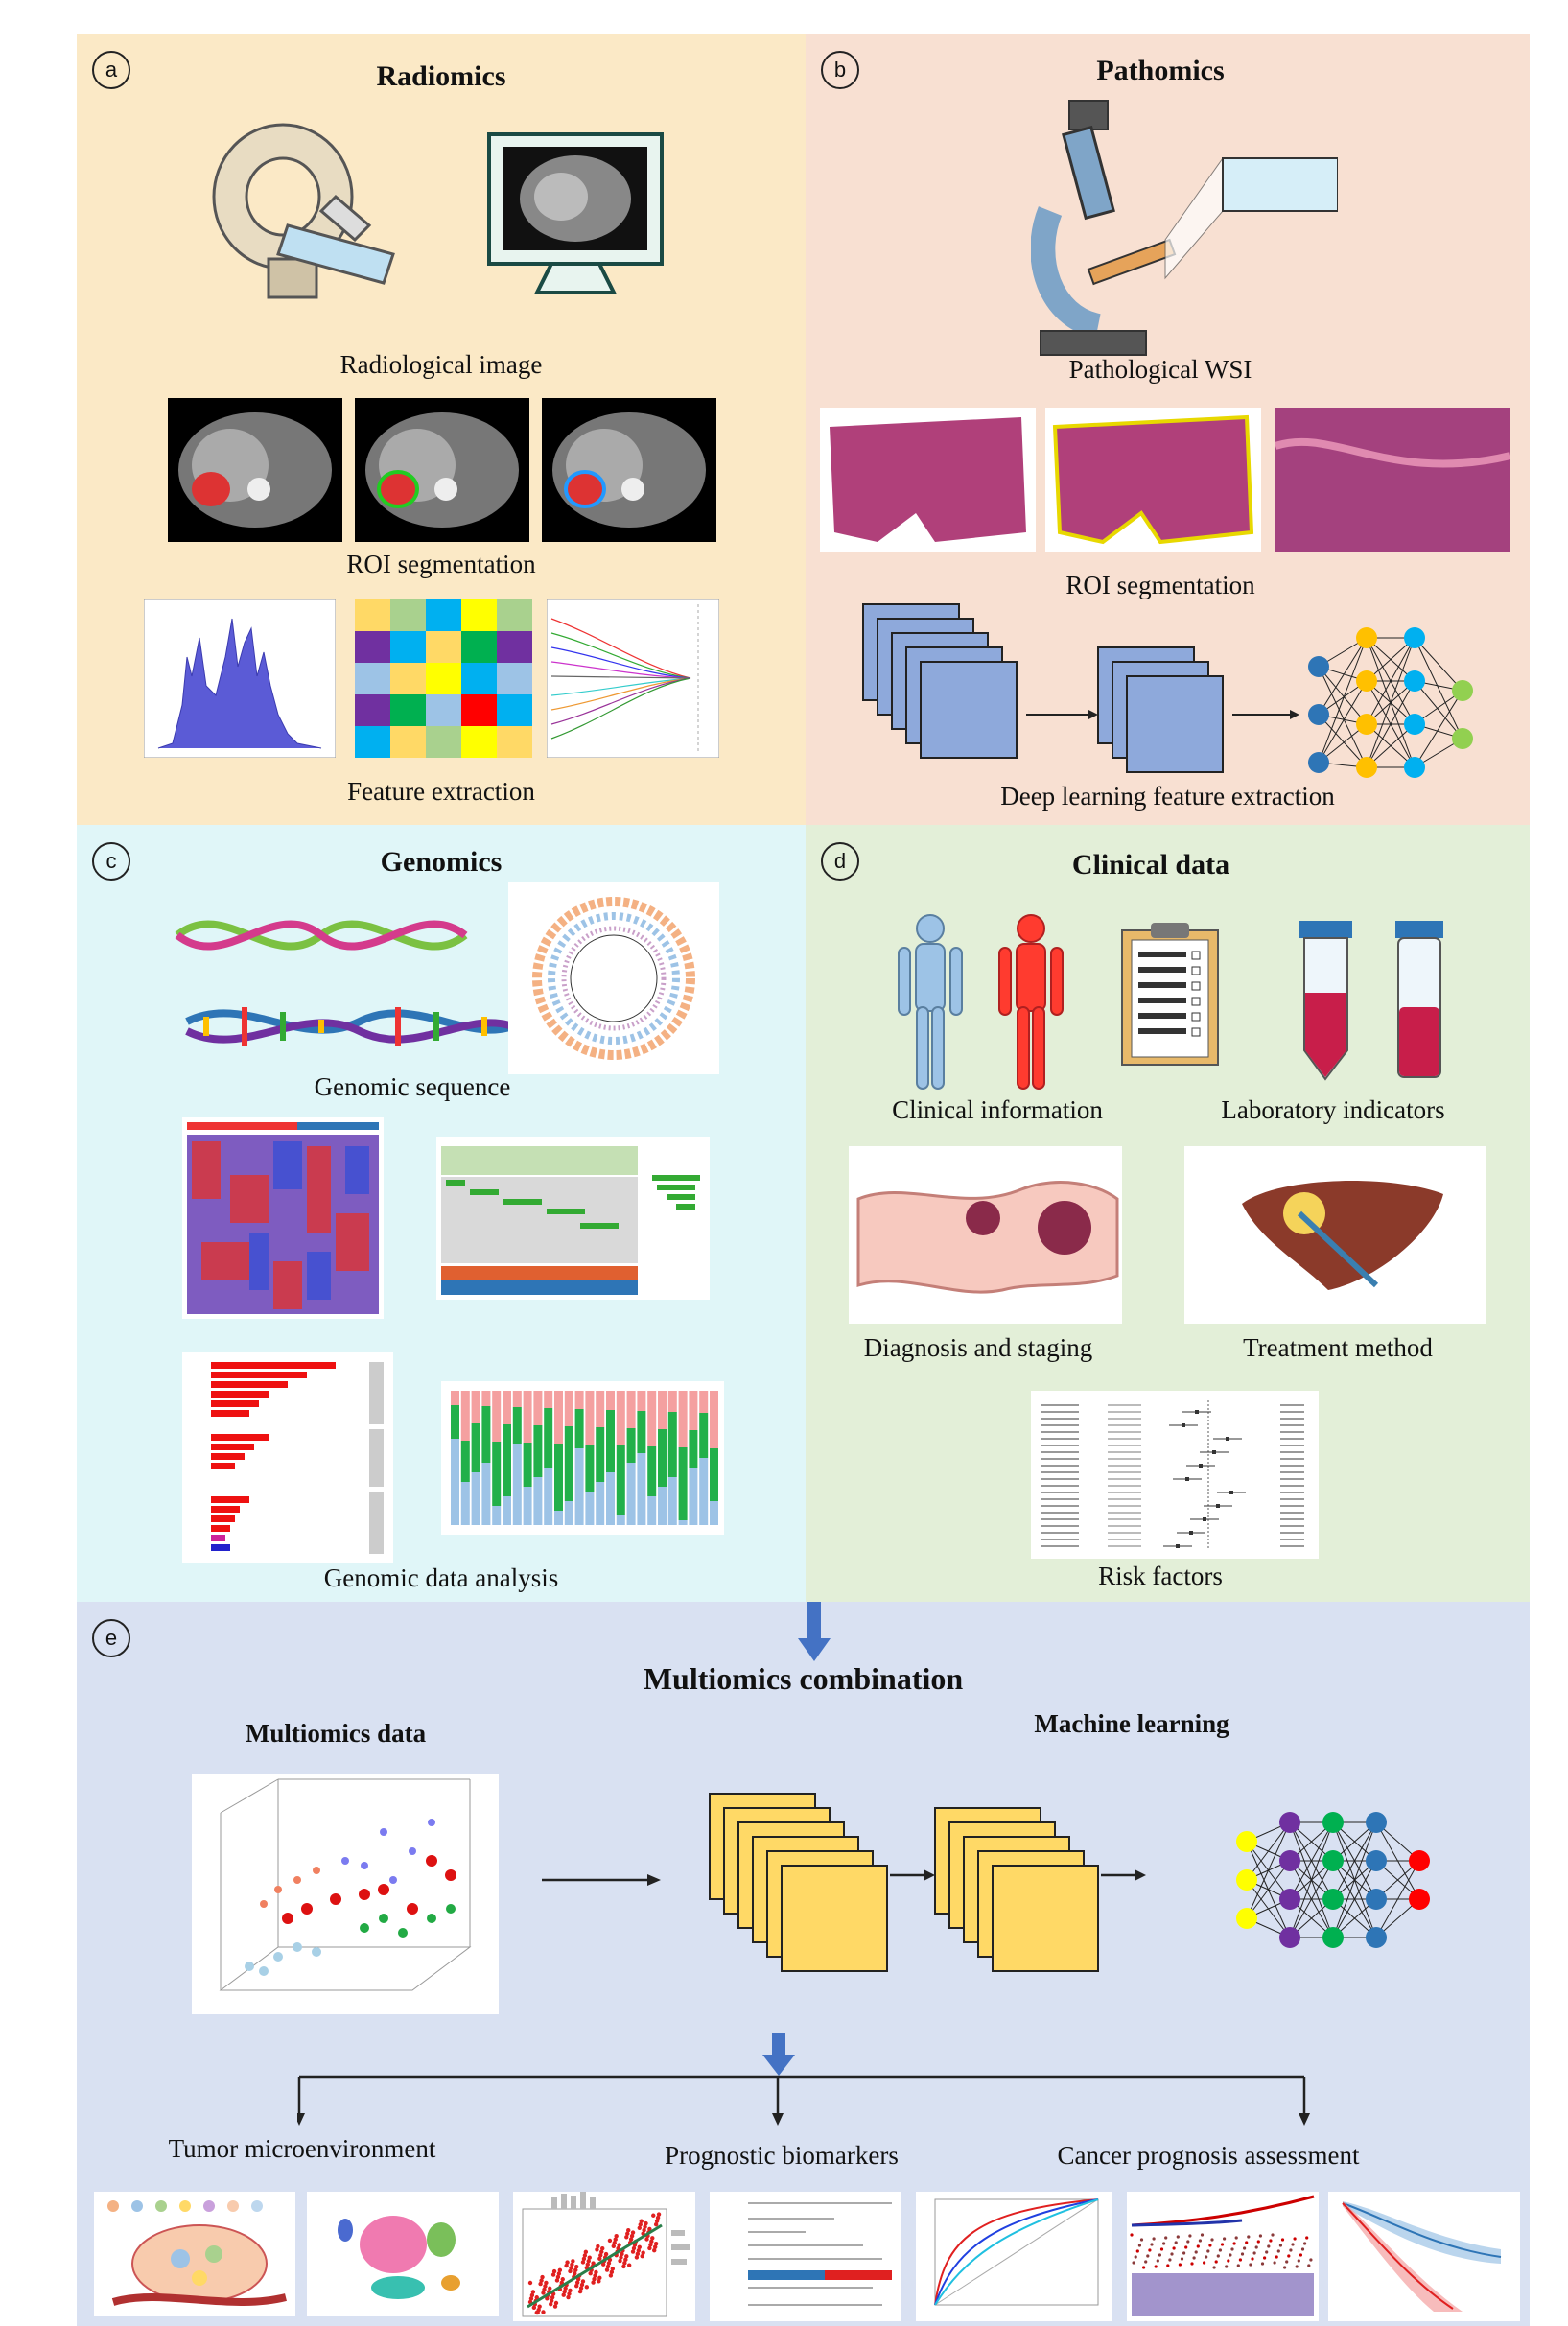 The height and width of the screenshot is (2326, 1568). I want to click on caption-roi-segmentation-b: ROI segmentation, so click(1160, 585).